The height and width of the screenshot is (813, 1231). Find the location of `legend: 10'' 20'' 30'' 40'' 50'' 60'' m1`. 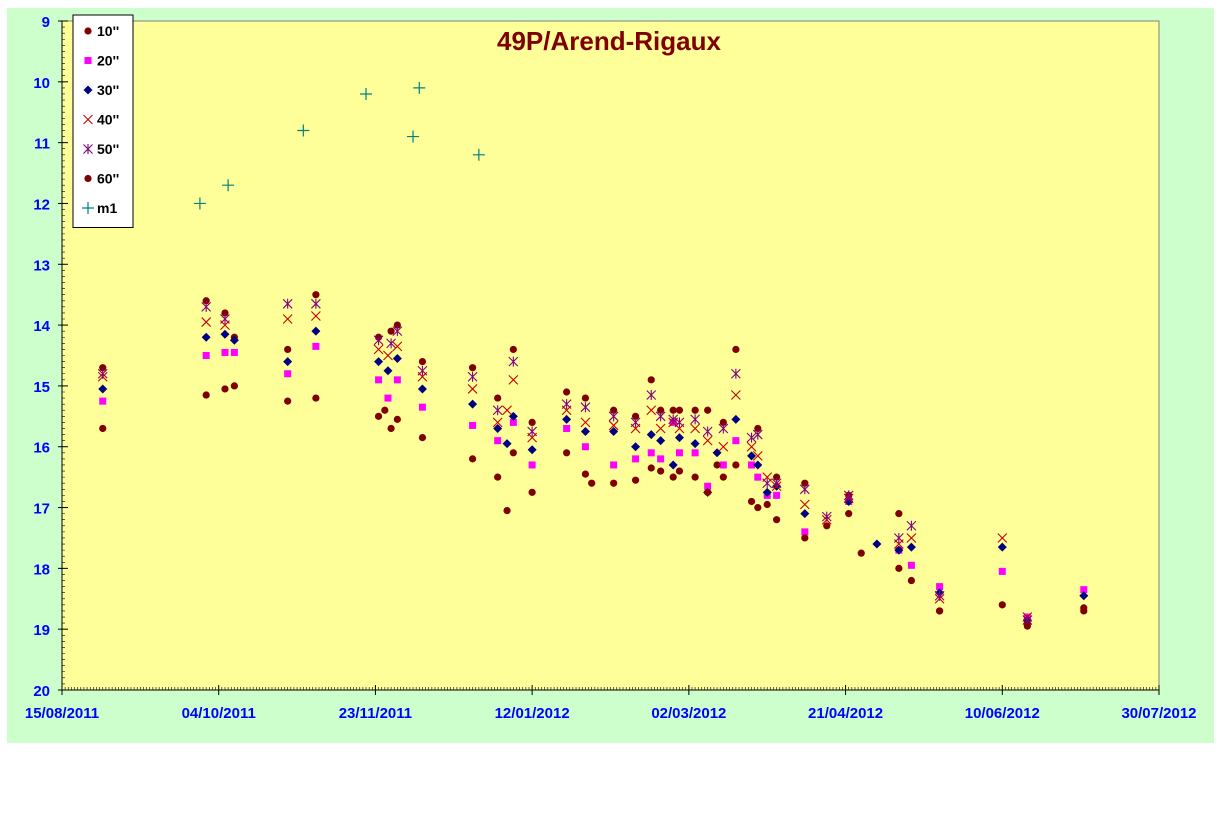

legend: 10'' 20'' 30'' 40'' 50'' 60'' m1 is located at coordinates (103, 121).